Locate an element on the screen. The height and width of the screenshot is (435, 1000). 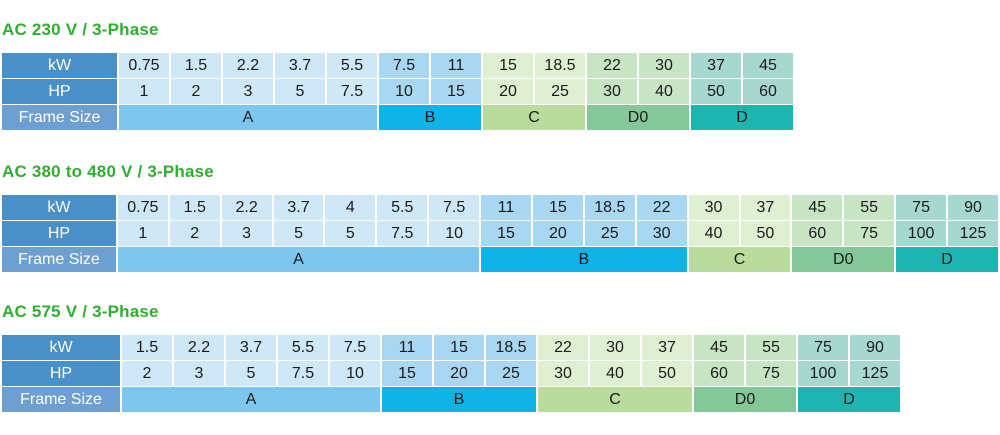
hp-row: HP 1 2 3 5 5 7.5 10 15 20 25 30 40 50 60 75 100 125 is located at coordinates (500, 233).